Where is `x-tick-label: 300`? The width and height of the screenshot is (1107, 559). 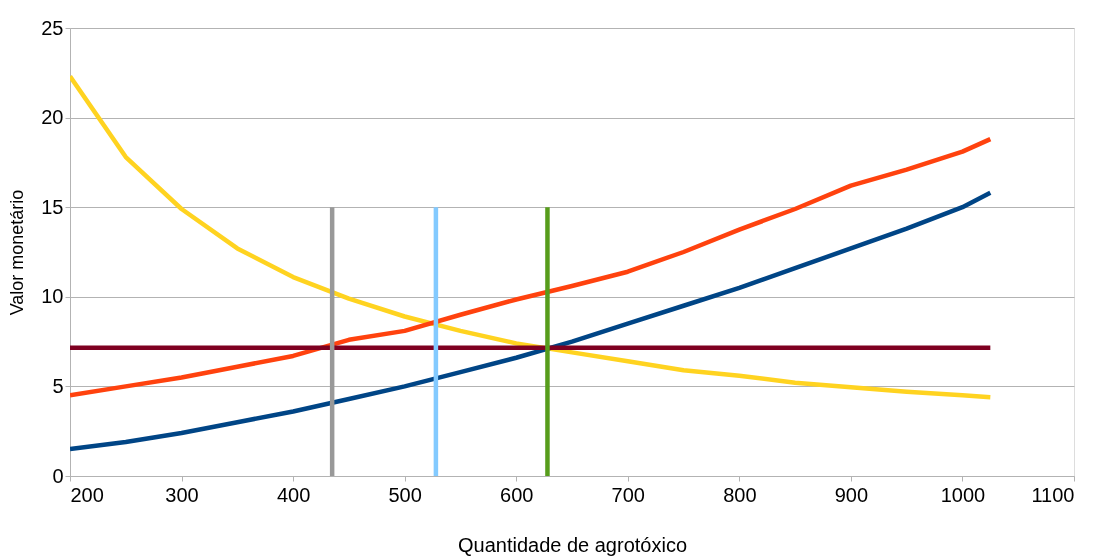 x-tick-label: 300 is located at coordinates (182, 494).